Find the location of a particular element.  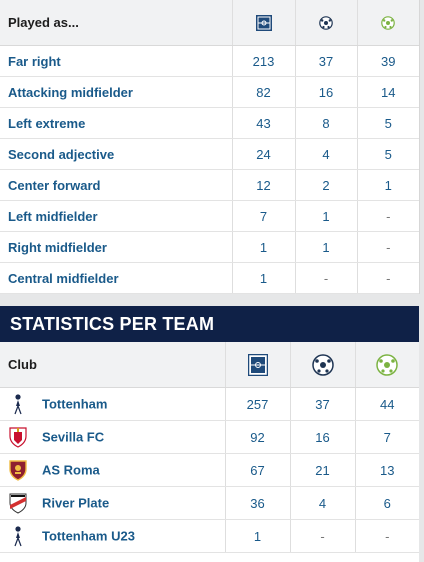

table-row: Tottenham 257 37 44 is located at coordinates (209, 404).